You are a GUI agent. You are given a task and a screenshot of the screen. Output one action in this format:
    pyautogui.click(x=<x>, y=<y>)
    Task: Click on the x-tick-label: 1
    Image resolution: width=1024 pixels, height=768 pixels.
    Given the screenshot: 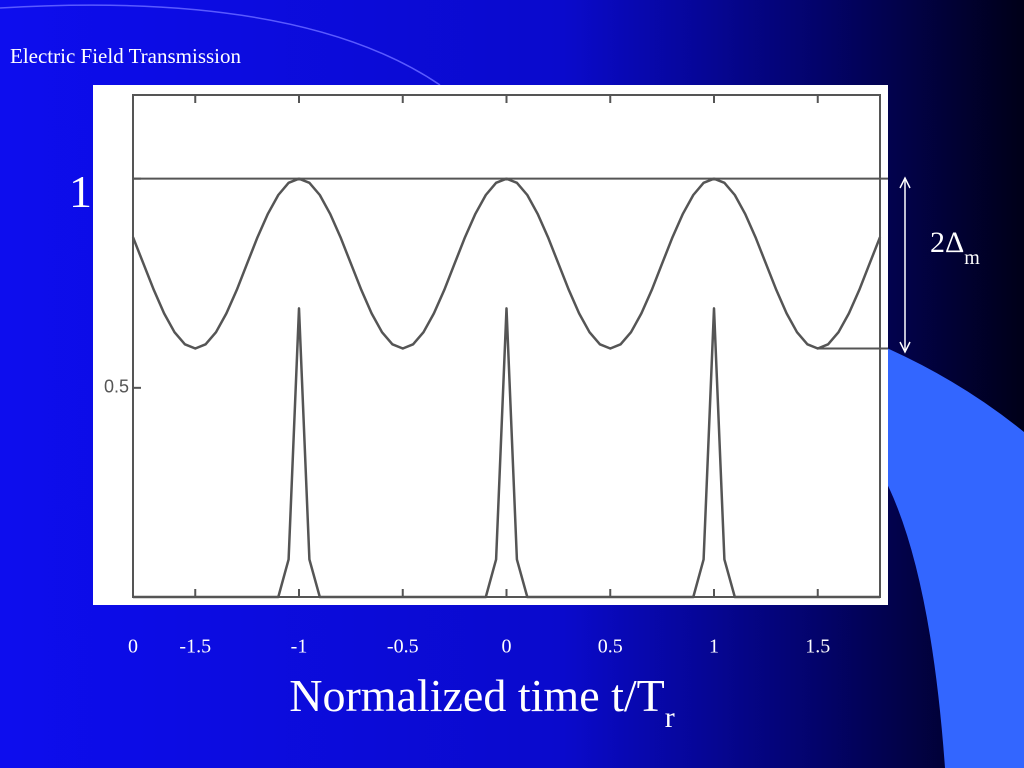 What is the action you would take?
    pyautogui.click(x=714, y=647)
    